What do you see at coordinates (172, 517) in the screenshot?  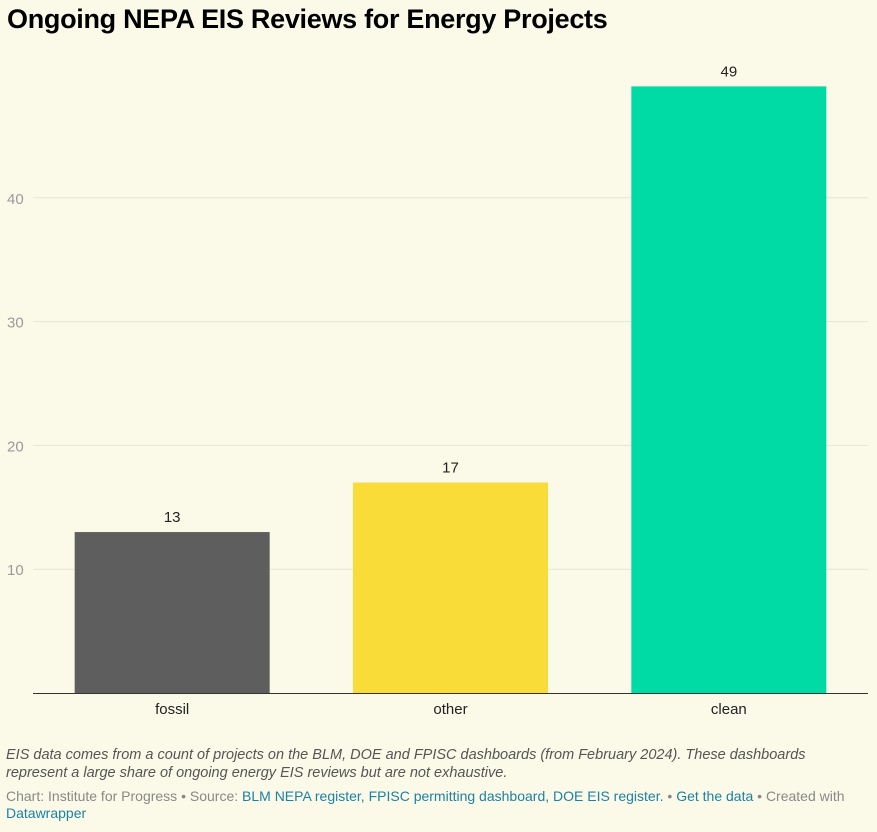 I see `value-label-fossil: 13` at bounding box center [172, 517].